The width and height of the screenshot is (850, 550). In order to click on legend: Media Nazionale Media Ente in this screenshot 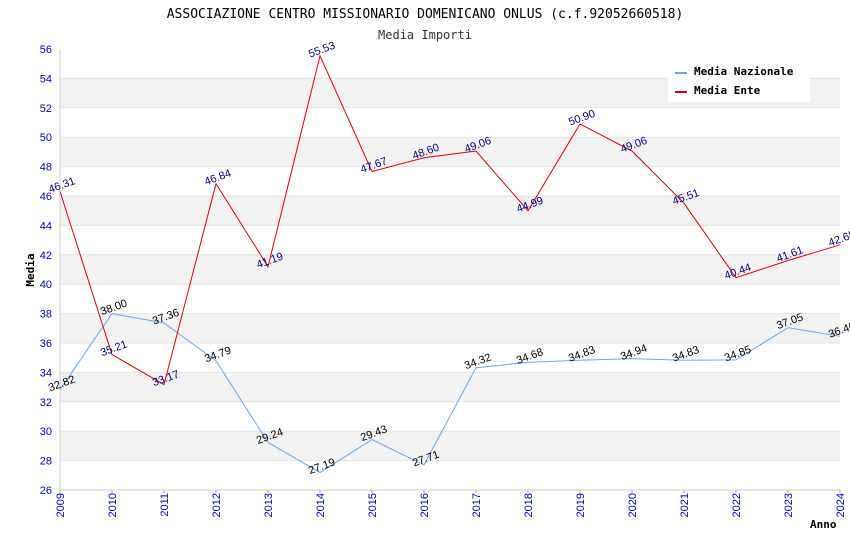, I will do `click(739, 81)`.